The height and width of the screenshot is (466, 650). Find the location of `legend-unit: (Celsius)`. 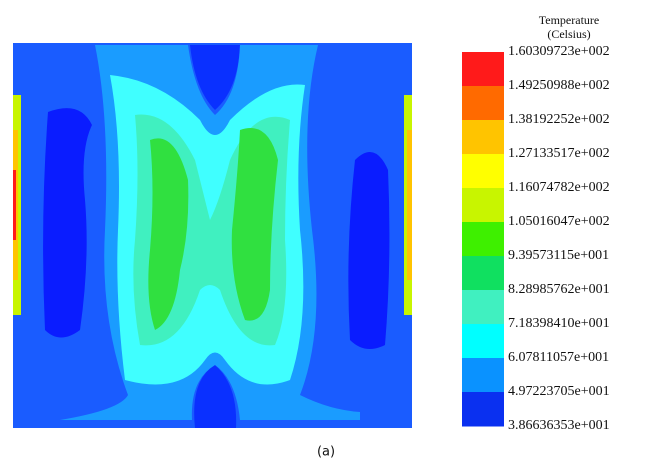

legend-unit: (Celsius) is located at coordinates (568, 34).